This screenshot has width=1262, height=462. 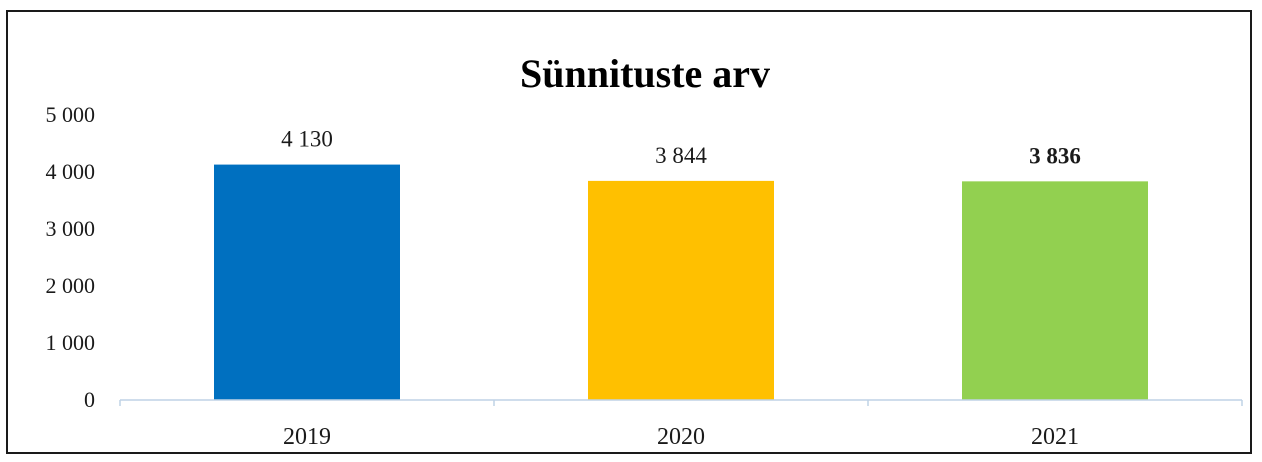 What do you see at coordinates (71, 171) in the screenshot?
I see `y-tick-label: 4 000` at bounding box center [71, 171].